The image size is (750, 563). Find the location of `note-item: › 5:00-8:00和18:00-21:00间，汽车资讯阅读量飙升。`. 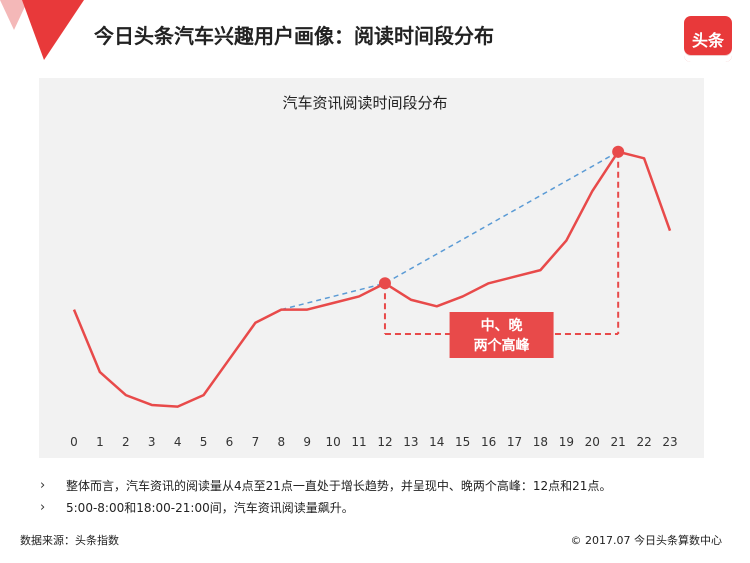

note-item: › 5:00-8:00和18:00-21:00间，汽车资讯阅读量飙升。 is located at coordinates (325, 507).